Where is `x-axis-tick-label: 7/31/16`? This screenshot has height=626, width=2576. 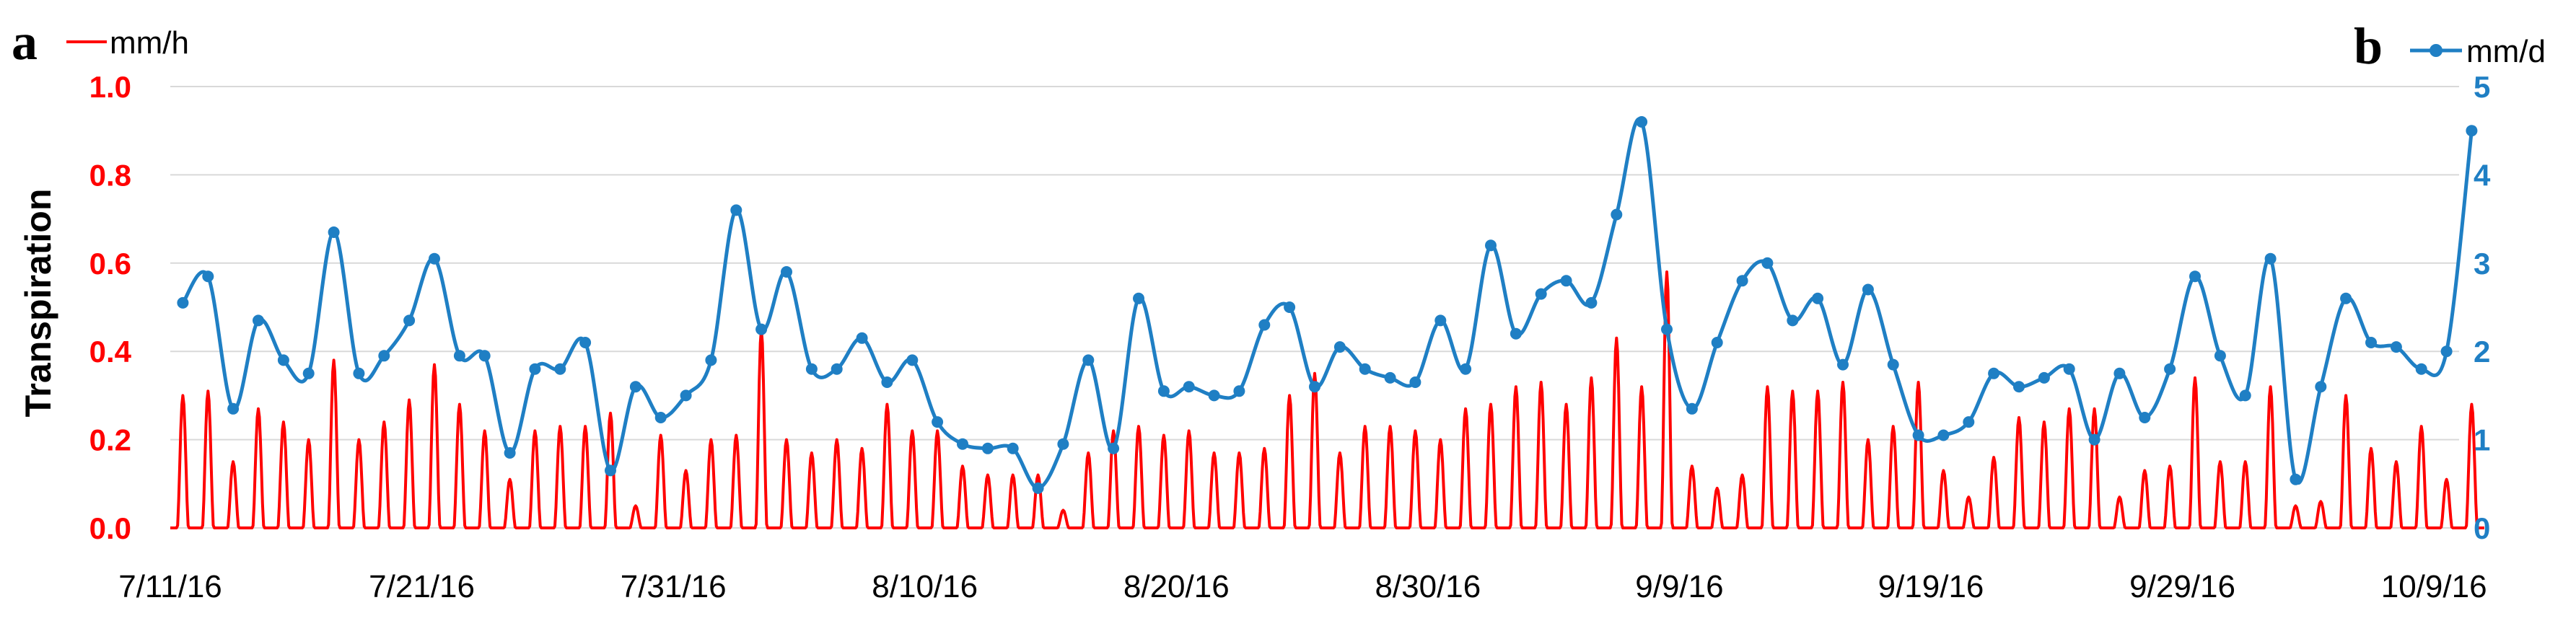 x-axis-tick-label: 7/31/16 is located at coordinates (674, 586).